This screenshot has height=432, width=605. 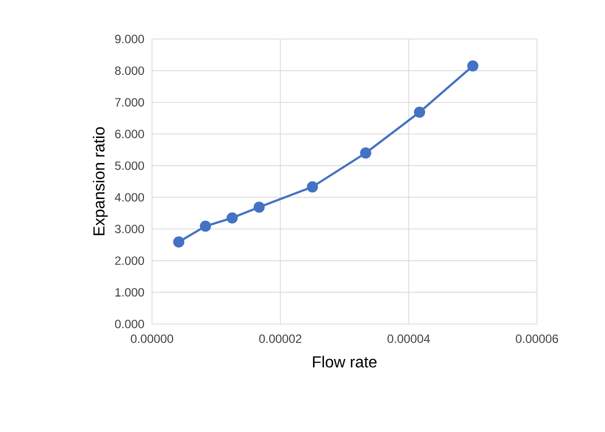 I want to click on y-tick-label: 9.000, so click(x=129, y=39).